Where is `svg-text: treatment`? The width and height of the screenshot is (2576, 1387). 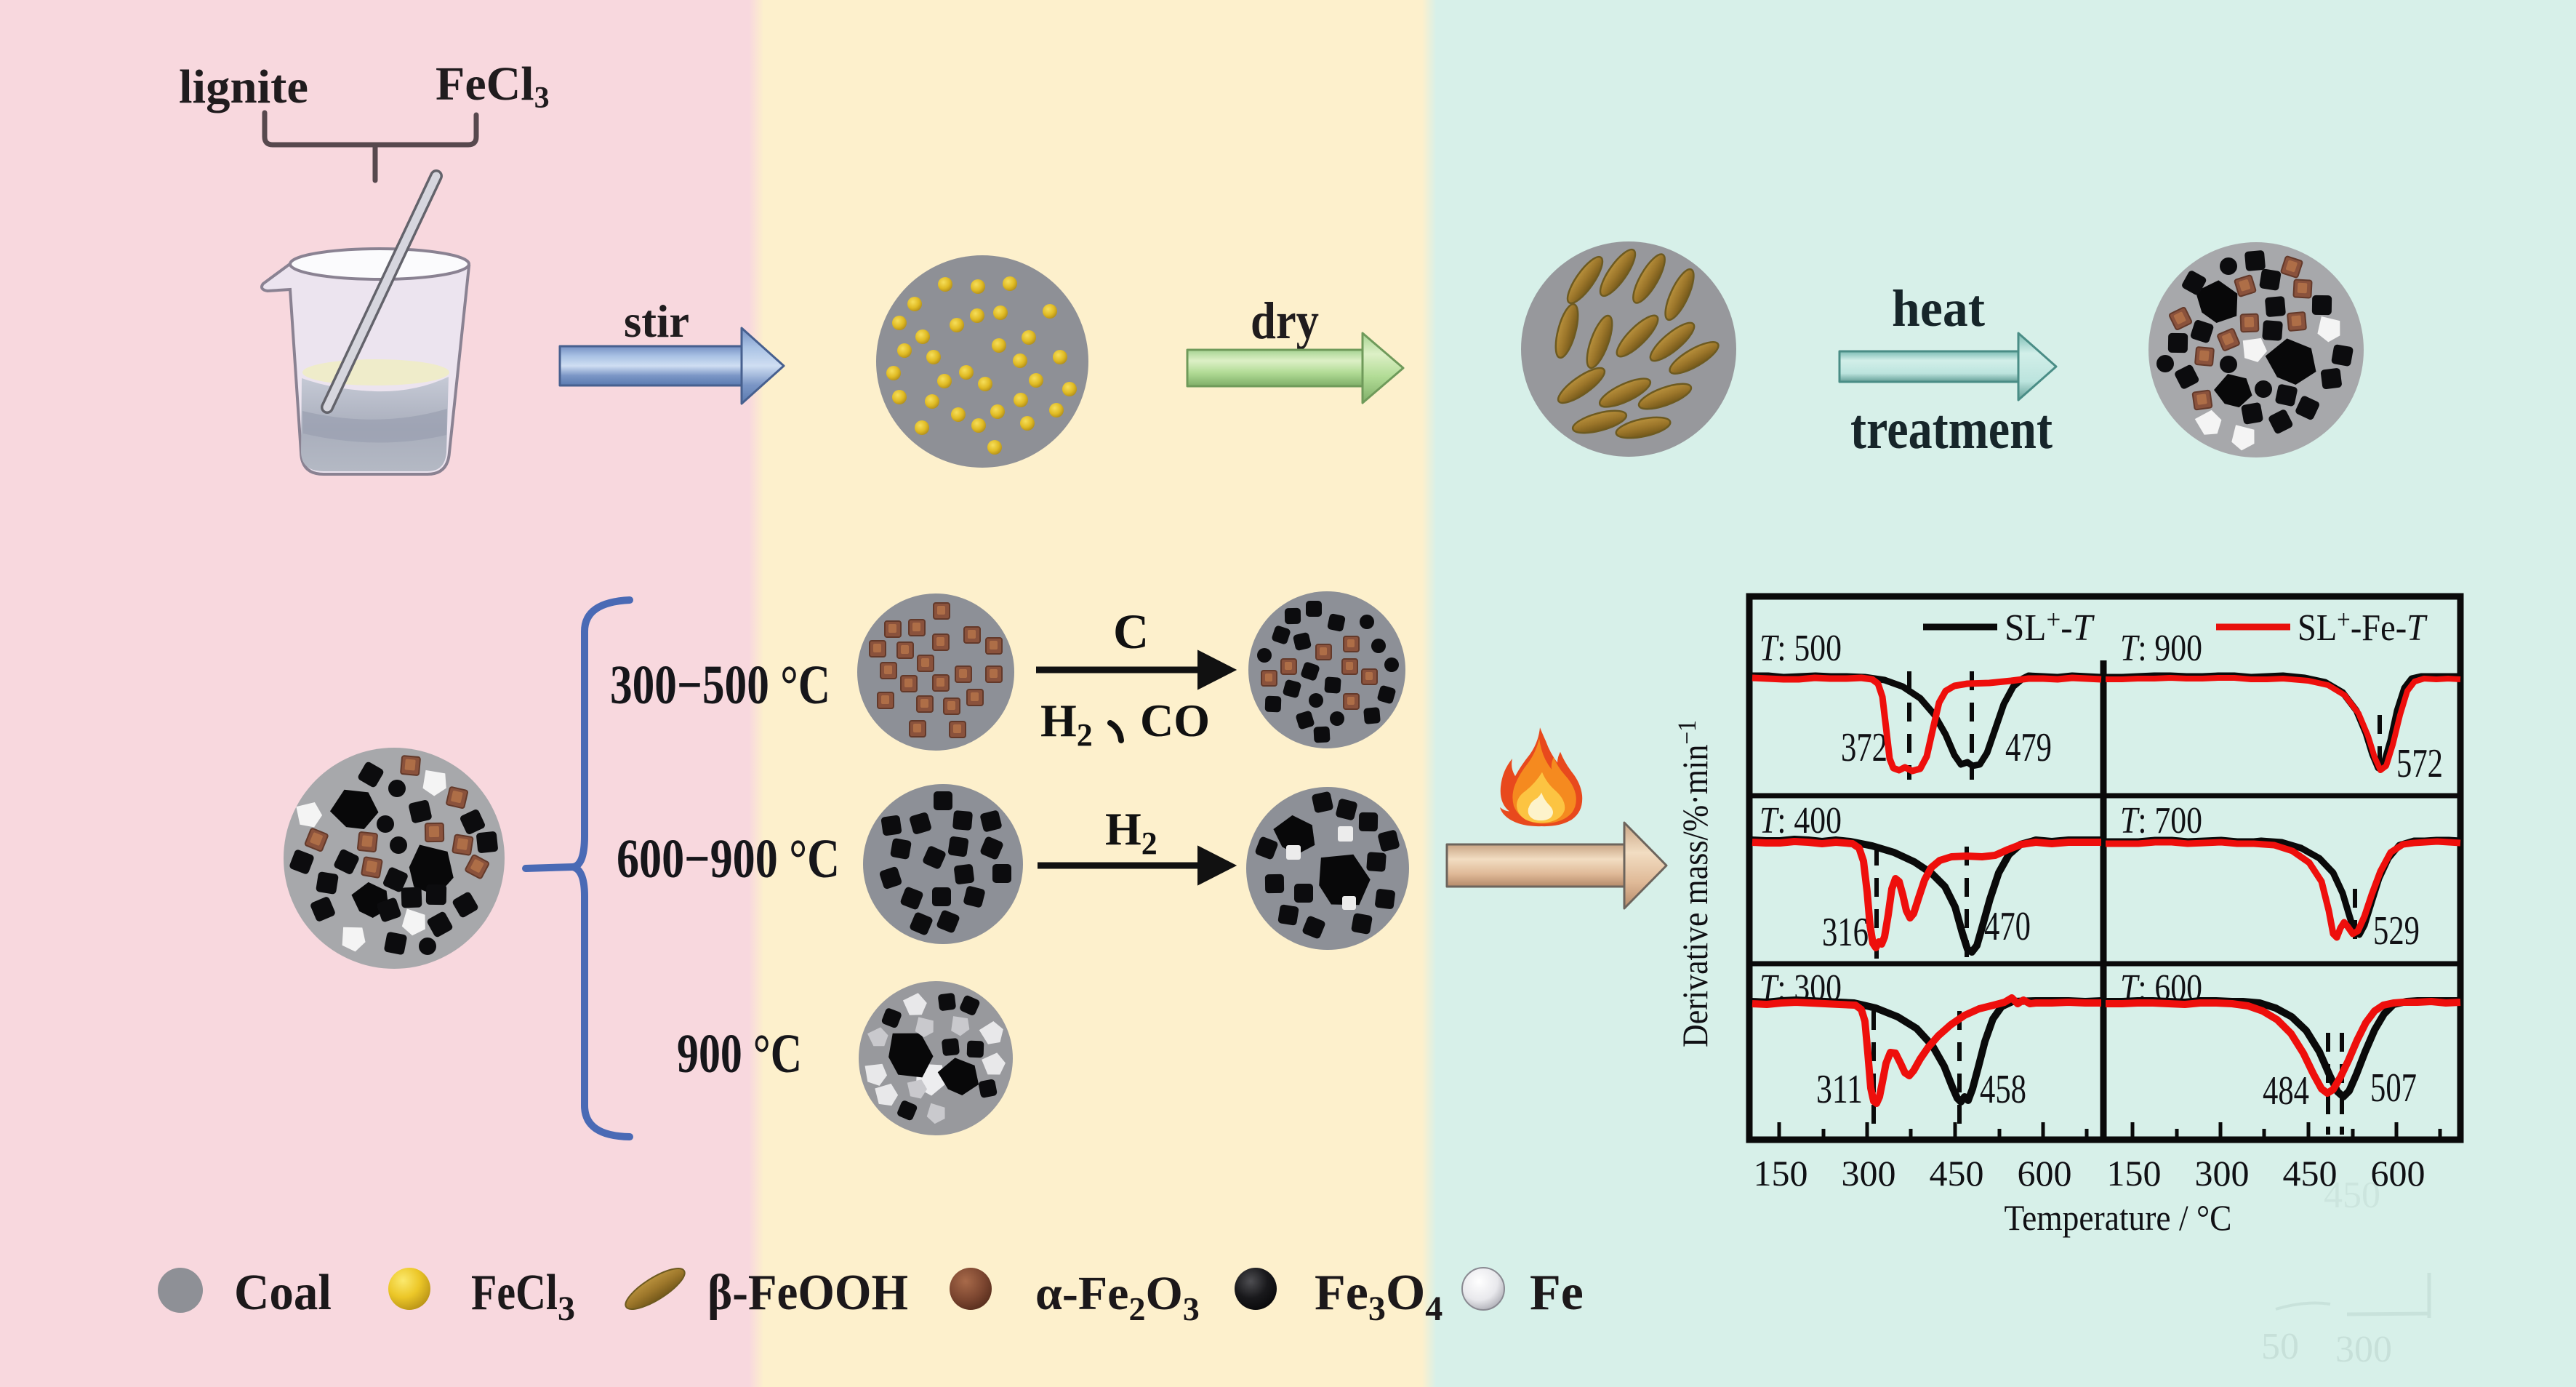 svg-text: treatment is located at coordinates (1951, 428).